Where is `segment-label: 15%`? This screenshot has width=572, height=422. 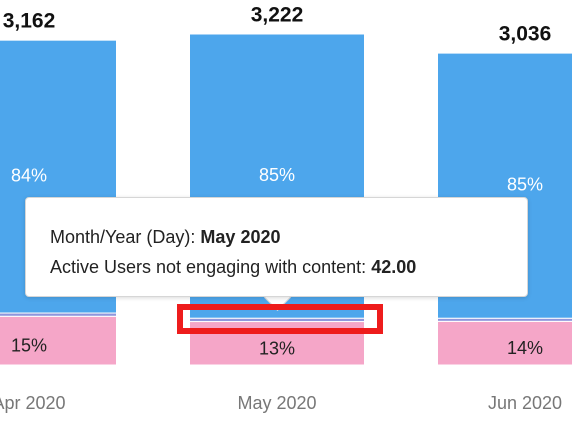 segment-label: 15% is located at coordinates (29, 345).